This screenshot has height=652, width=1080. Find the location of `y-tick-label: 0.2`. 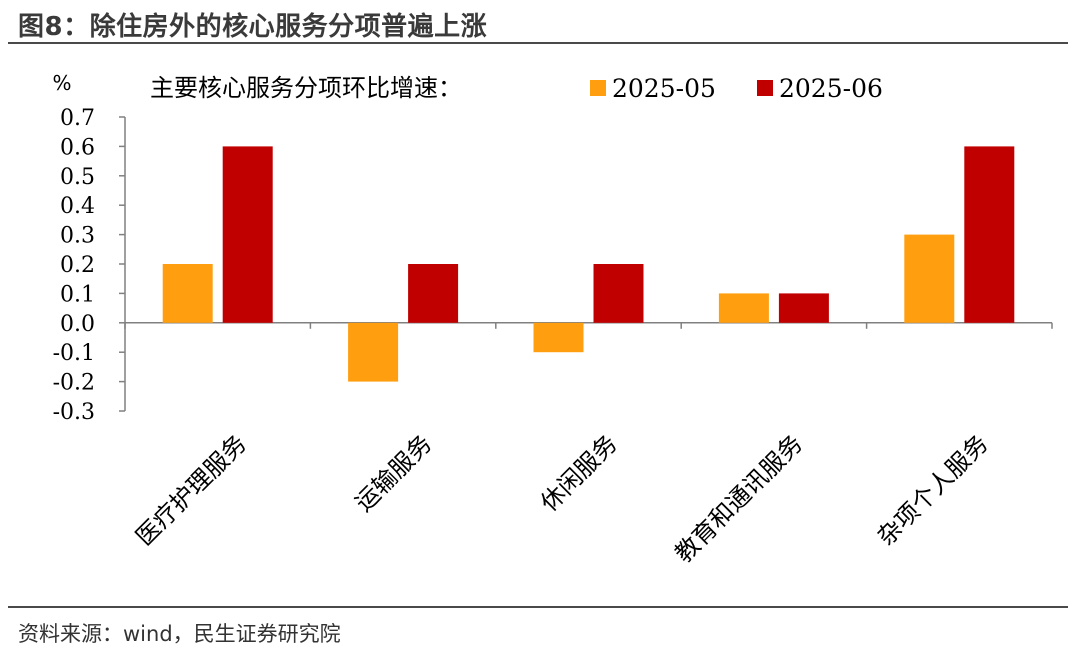

y-tick-label: 0.2 is located at coordinates (77, 265).